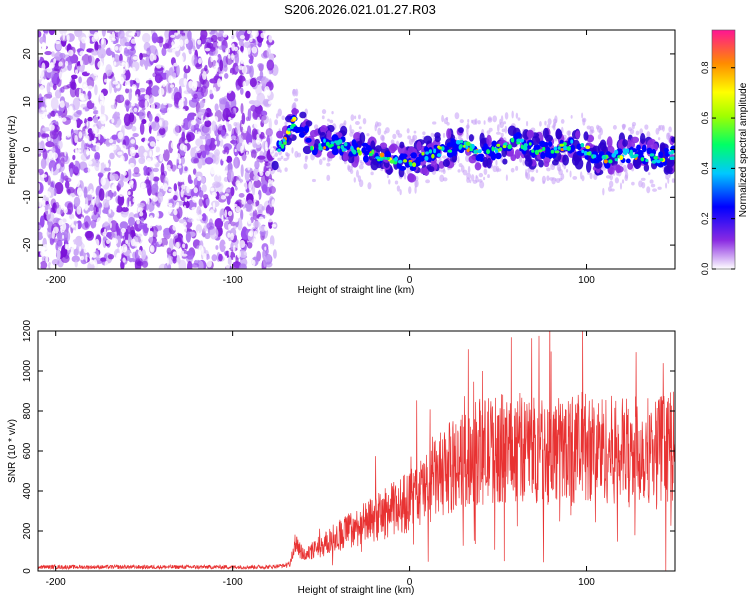 The width and height of the screenshot is (750, 600). I want to click on colorbar-tick-label: 0.4, so click(705, 168).